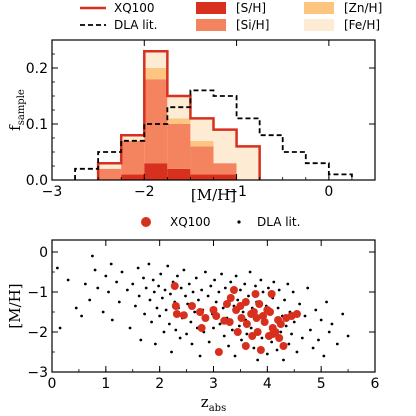  I want to click on x-tick-label: 2, so click(159, 384).